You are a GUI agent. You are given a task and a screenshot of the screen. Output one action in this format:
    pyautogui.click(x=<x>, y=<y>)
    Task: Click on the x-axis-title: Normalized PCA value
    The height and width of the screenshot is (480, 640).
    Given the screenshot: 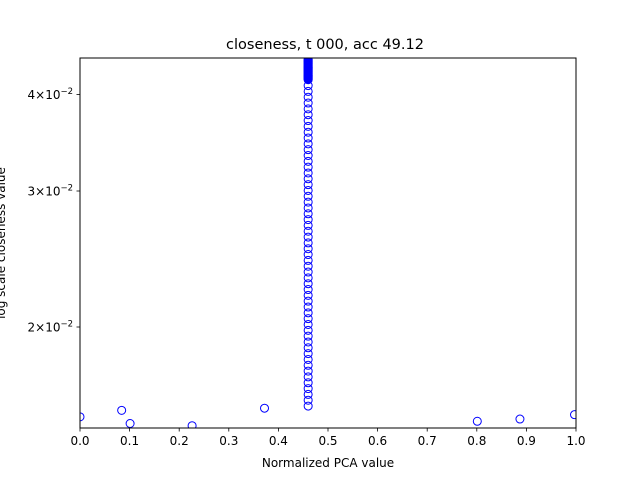 What is the action you would take?
    pyautogui.click(x=328, y=463)
    